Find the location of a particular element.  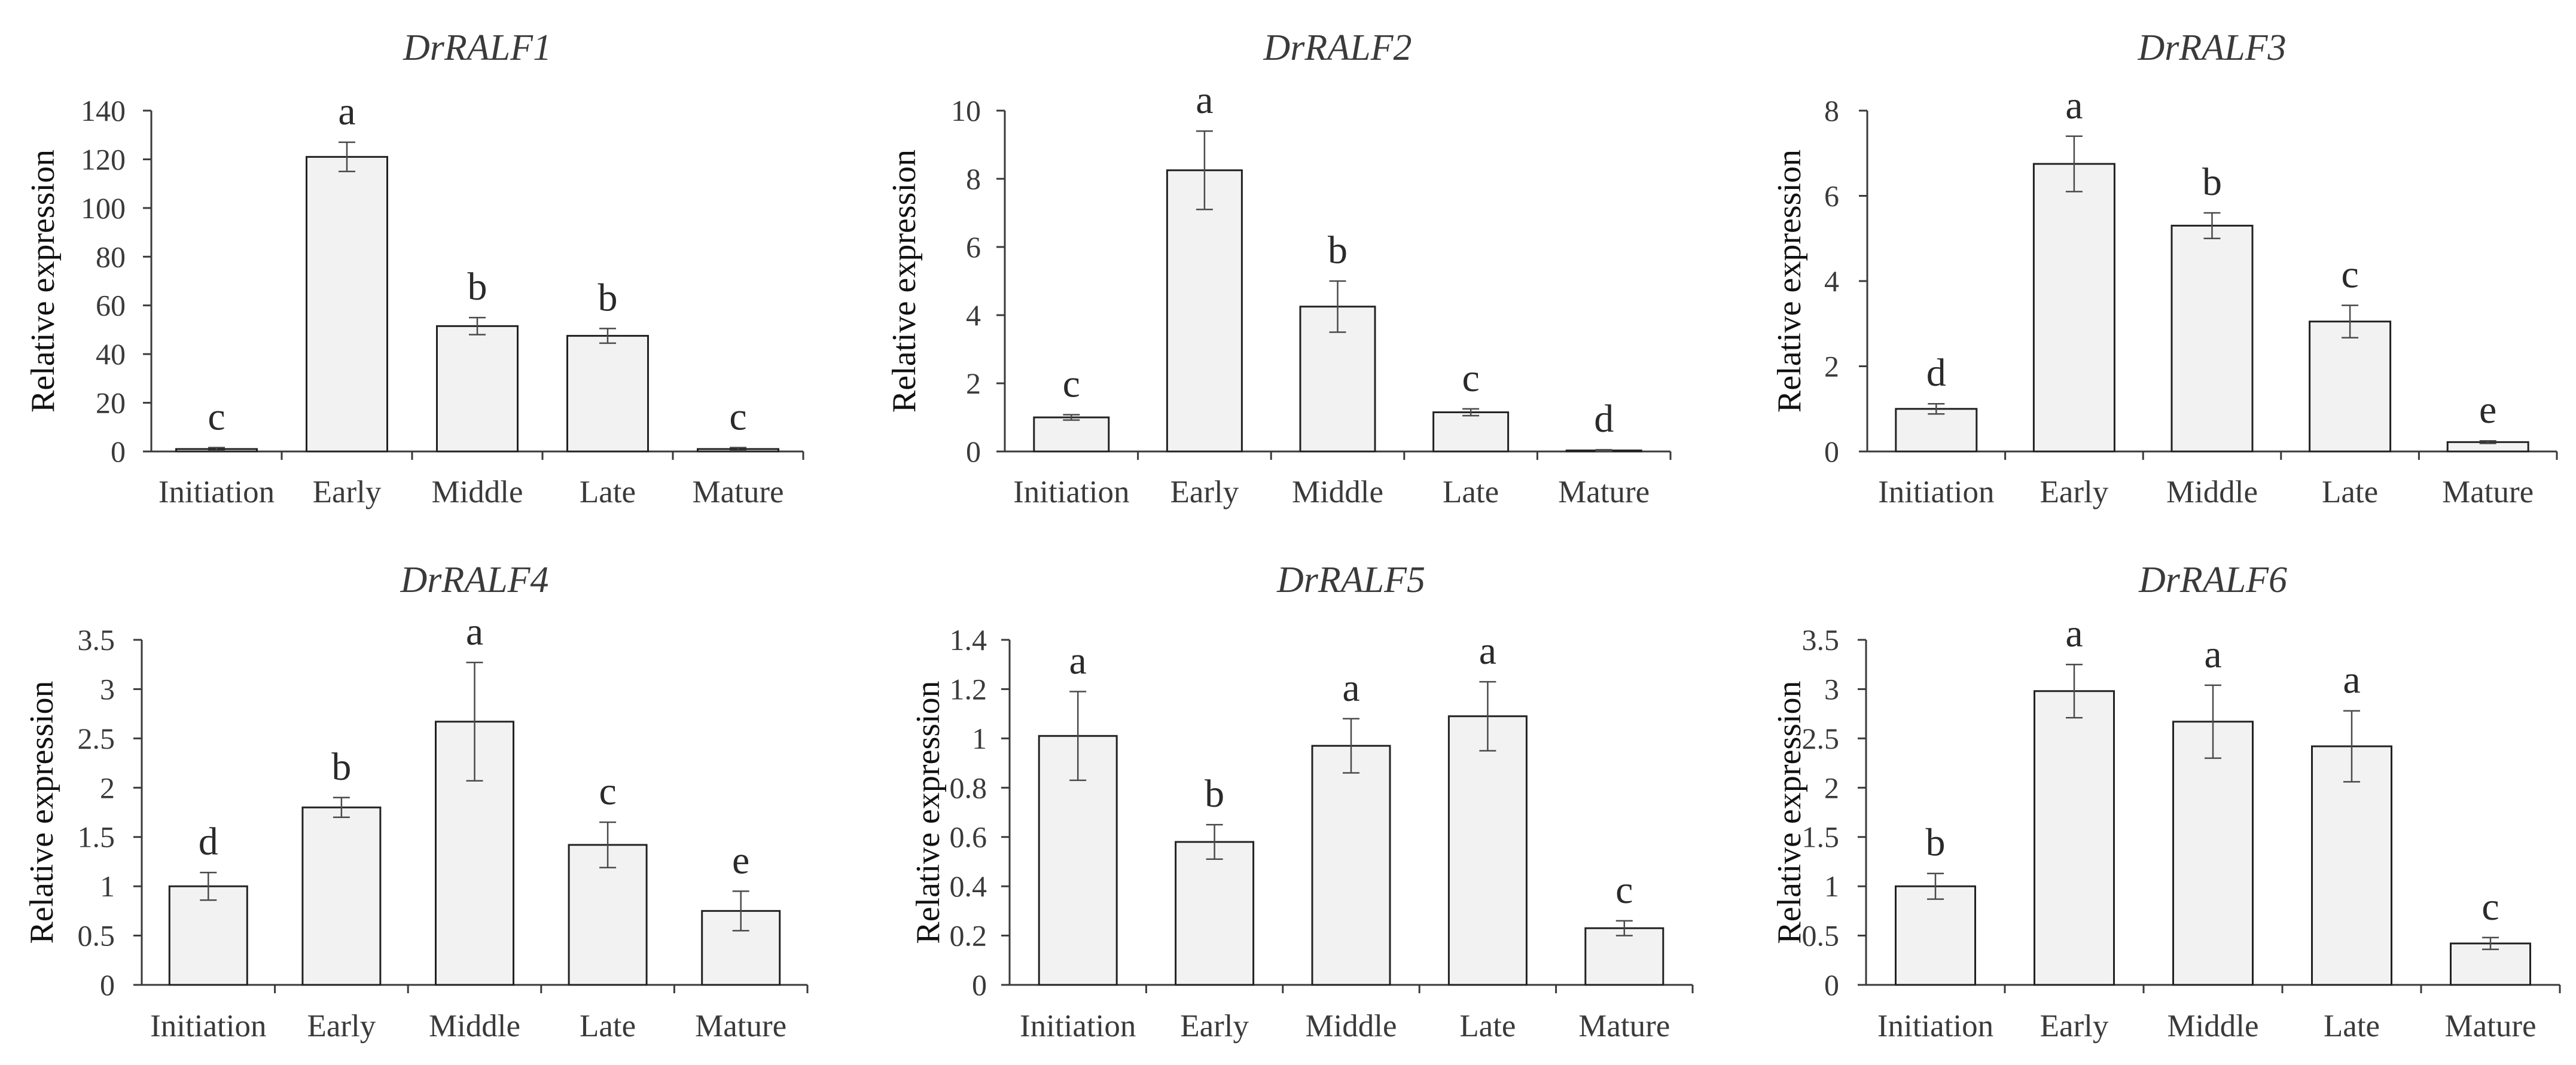

y-tick-label: 0.6 is located at coordinates (969, 837).